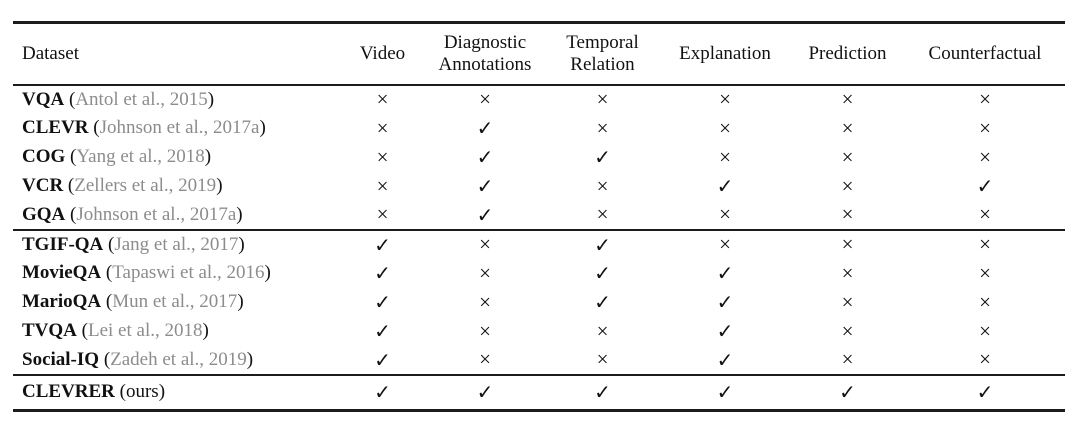  I want to click on table-row: MarioQA (Mun et al., 2017) ✓ × ✓ ✓ × ×, so click(539, 302).